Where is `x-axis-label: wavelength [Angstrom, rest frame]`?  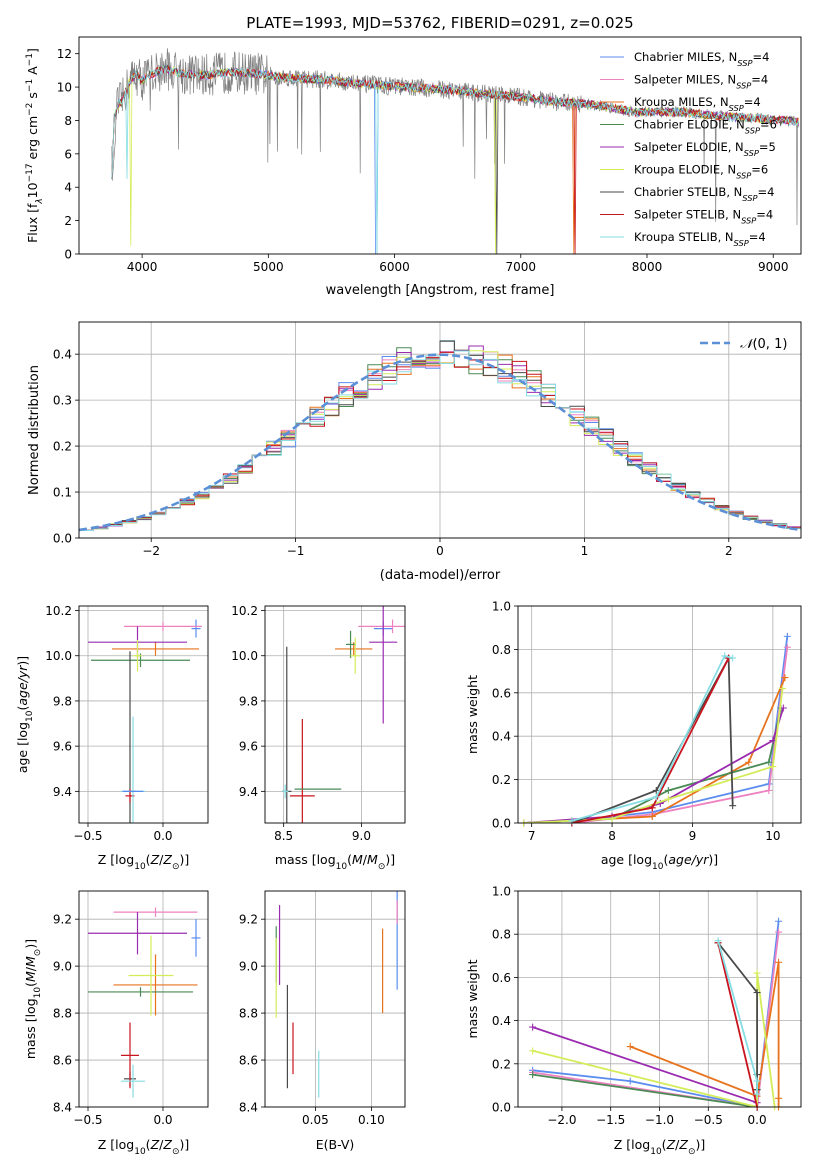
x-axis-label: wavelength [Angstrom, rest frame] is located at coordinates (440, 290).